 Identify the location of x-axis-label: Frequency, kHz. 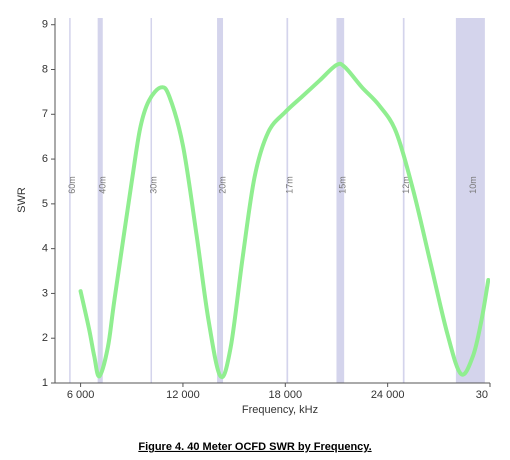
(280, 410).